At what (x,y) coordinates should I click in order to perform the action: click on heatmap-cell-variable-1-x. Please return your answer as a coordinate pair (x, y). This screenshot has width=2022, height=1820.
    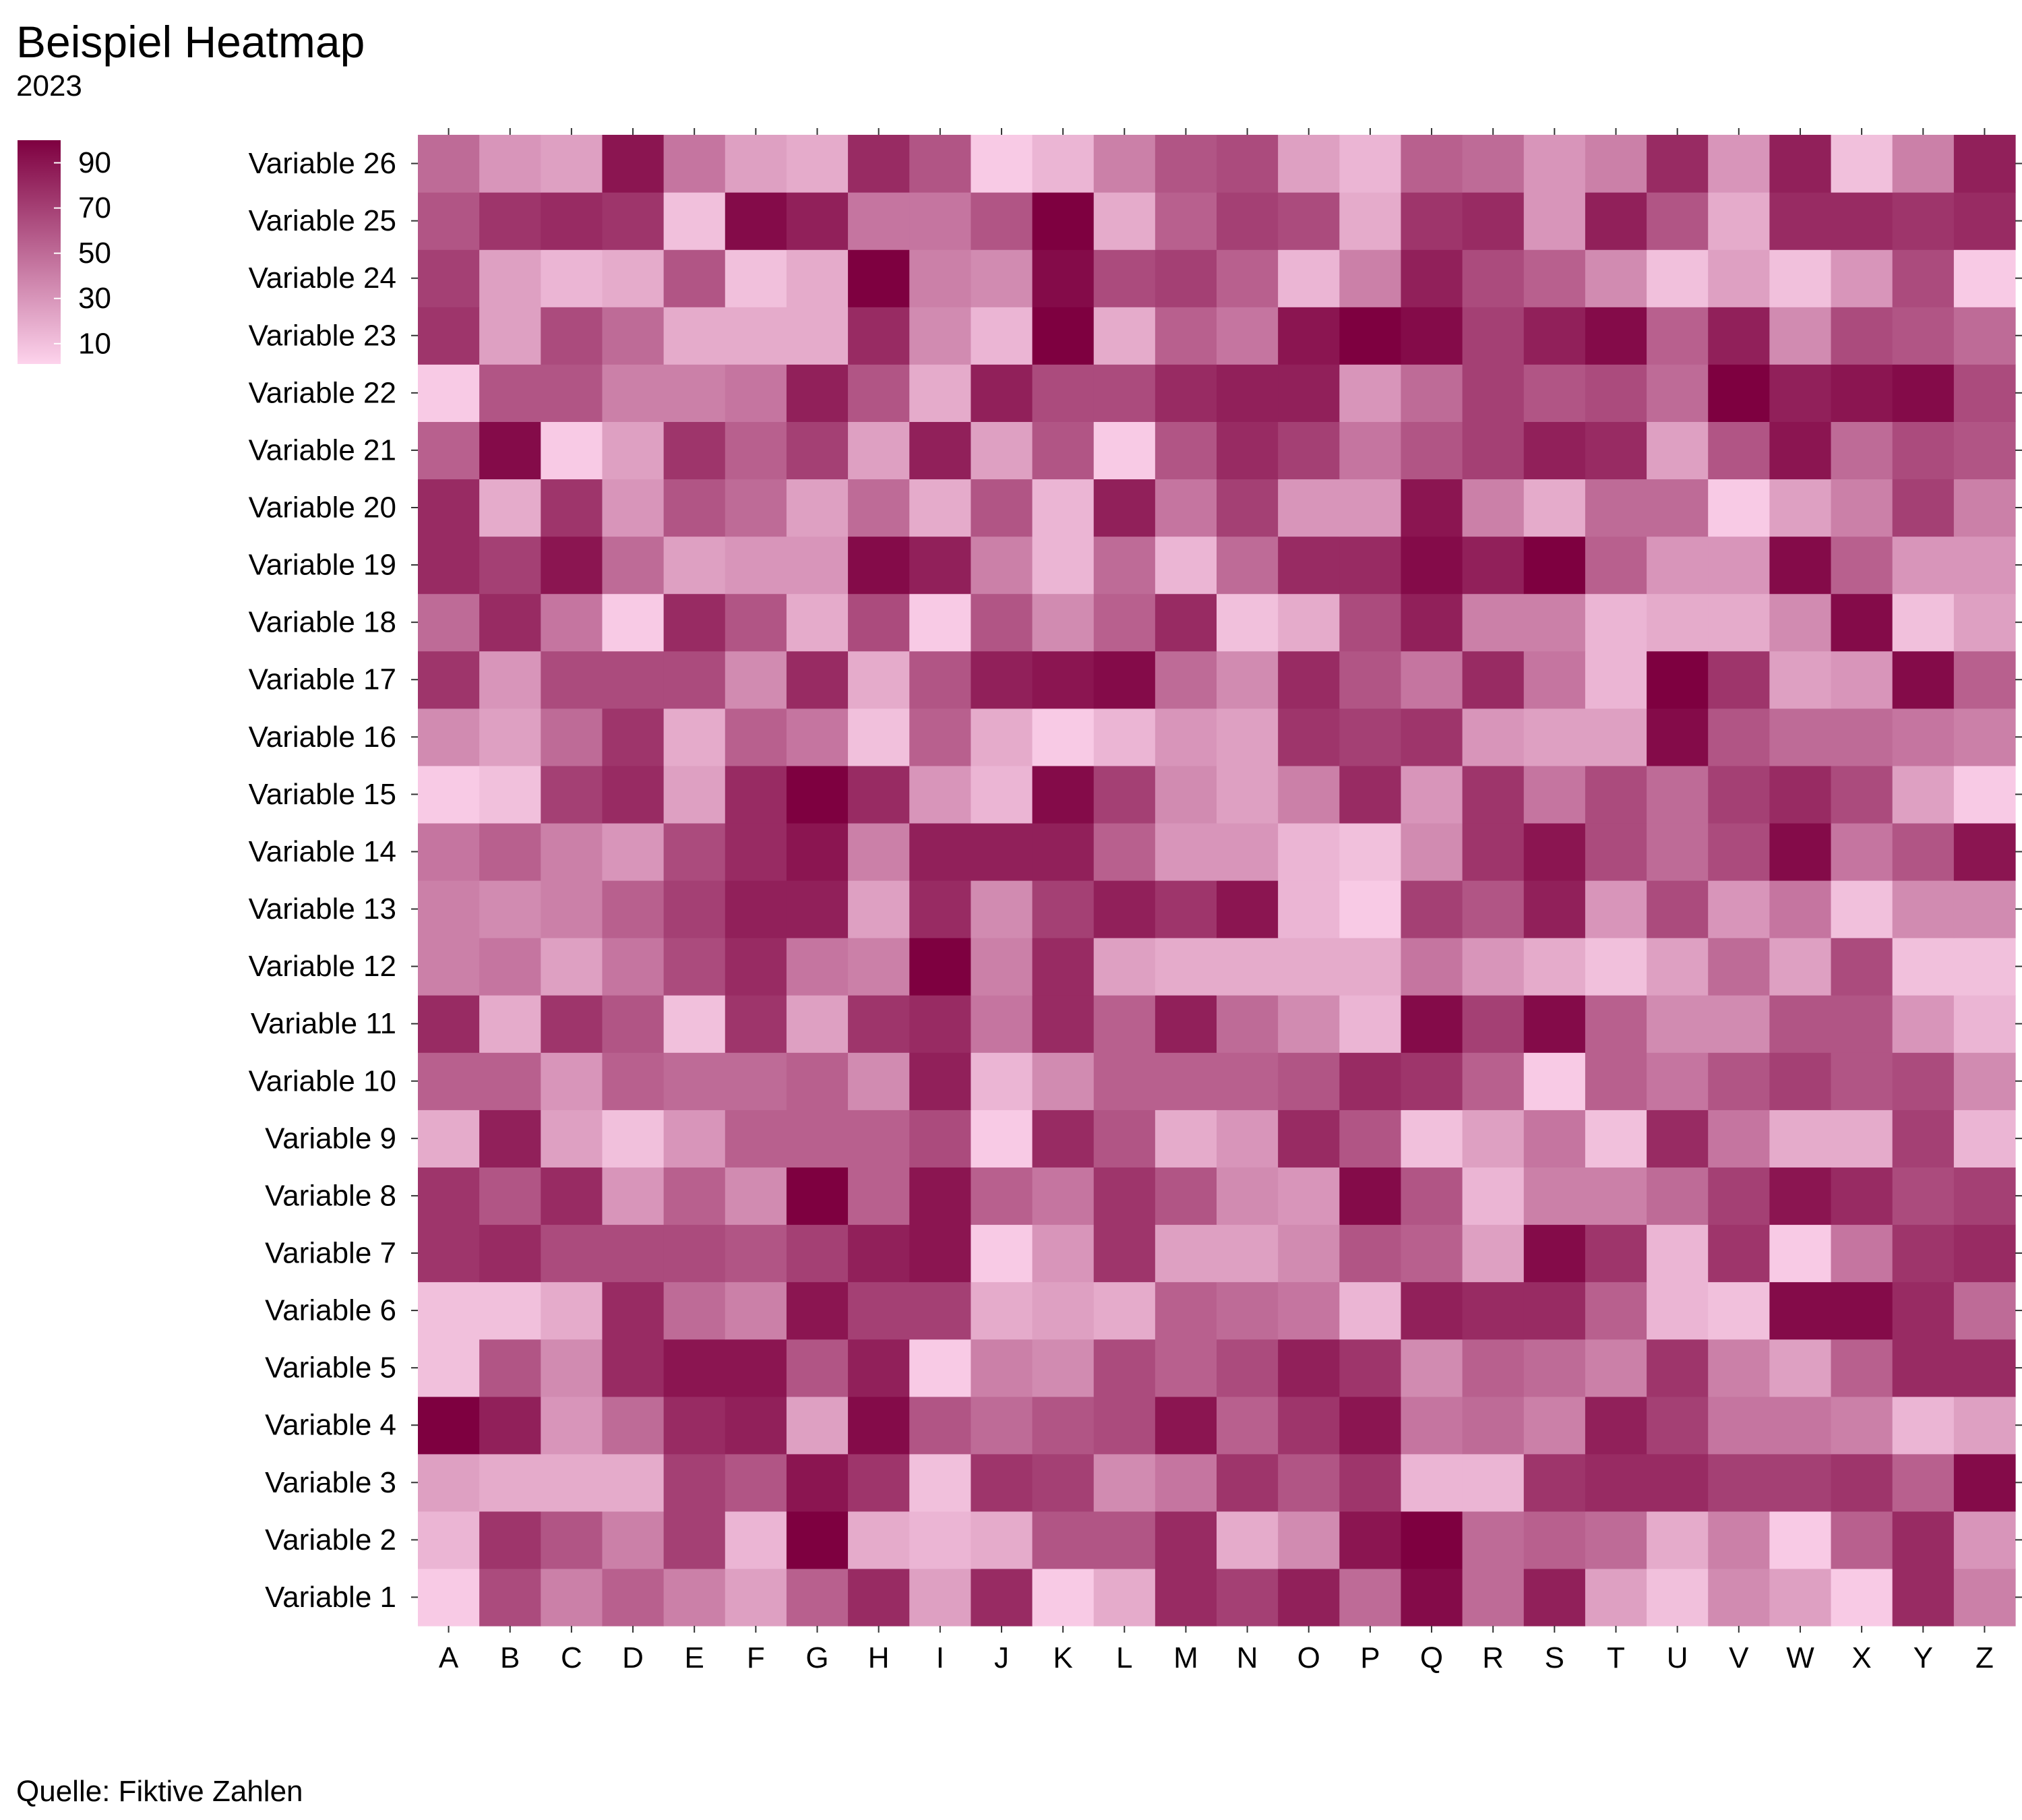
    Looking at the image, I should click on (1862, 1598).